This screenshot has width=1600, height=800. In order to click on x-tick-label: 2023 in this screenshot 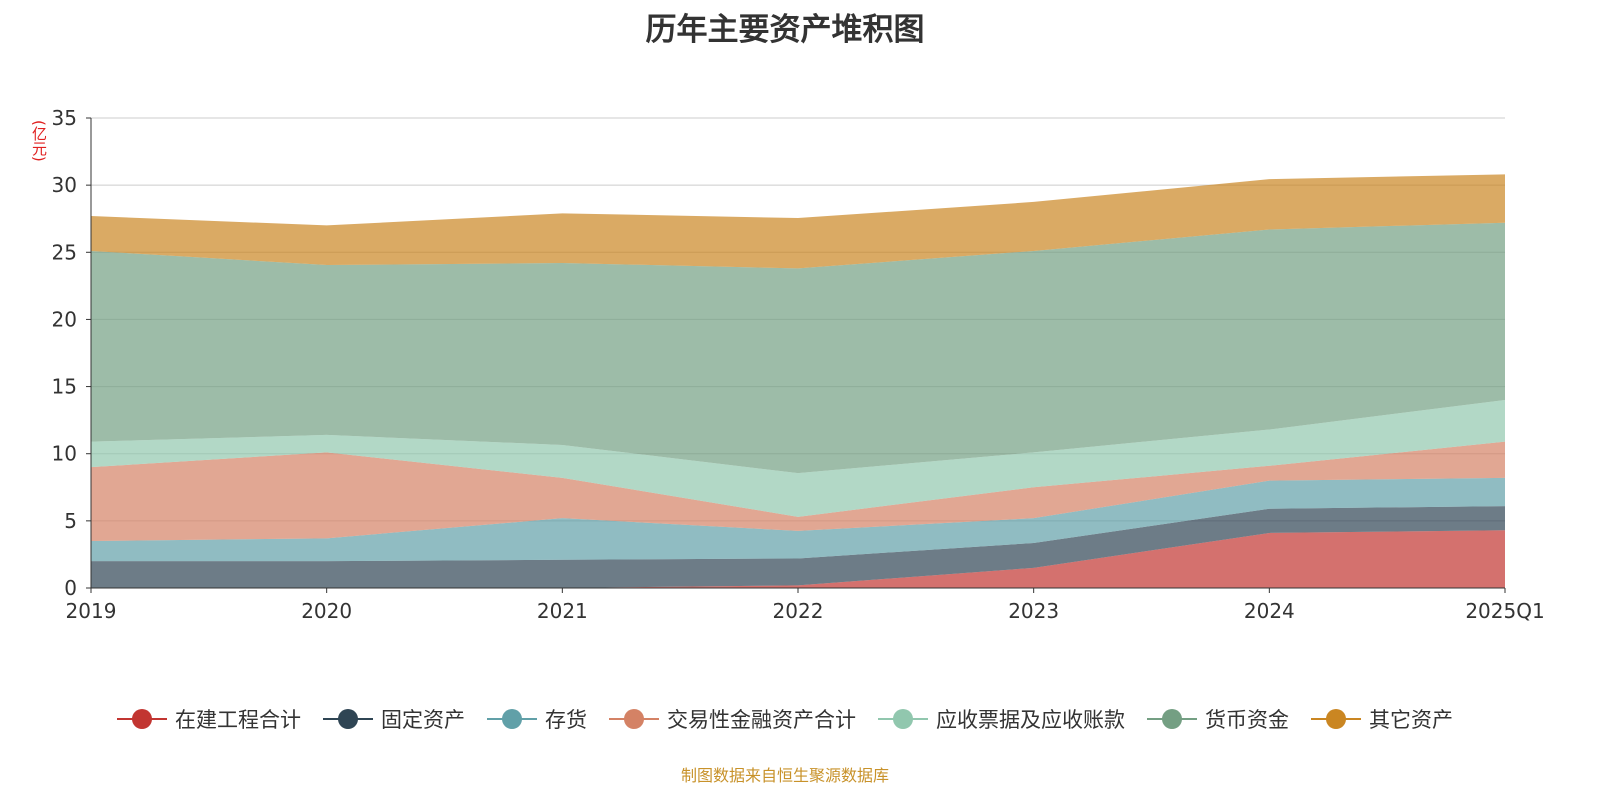, I will do `click(1033, 611)`.